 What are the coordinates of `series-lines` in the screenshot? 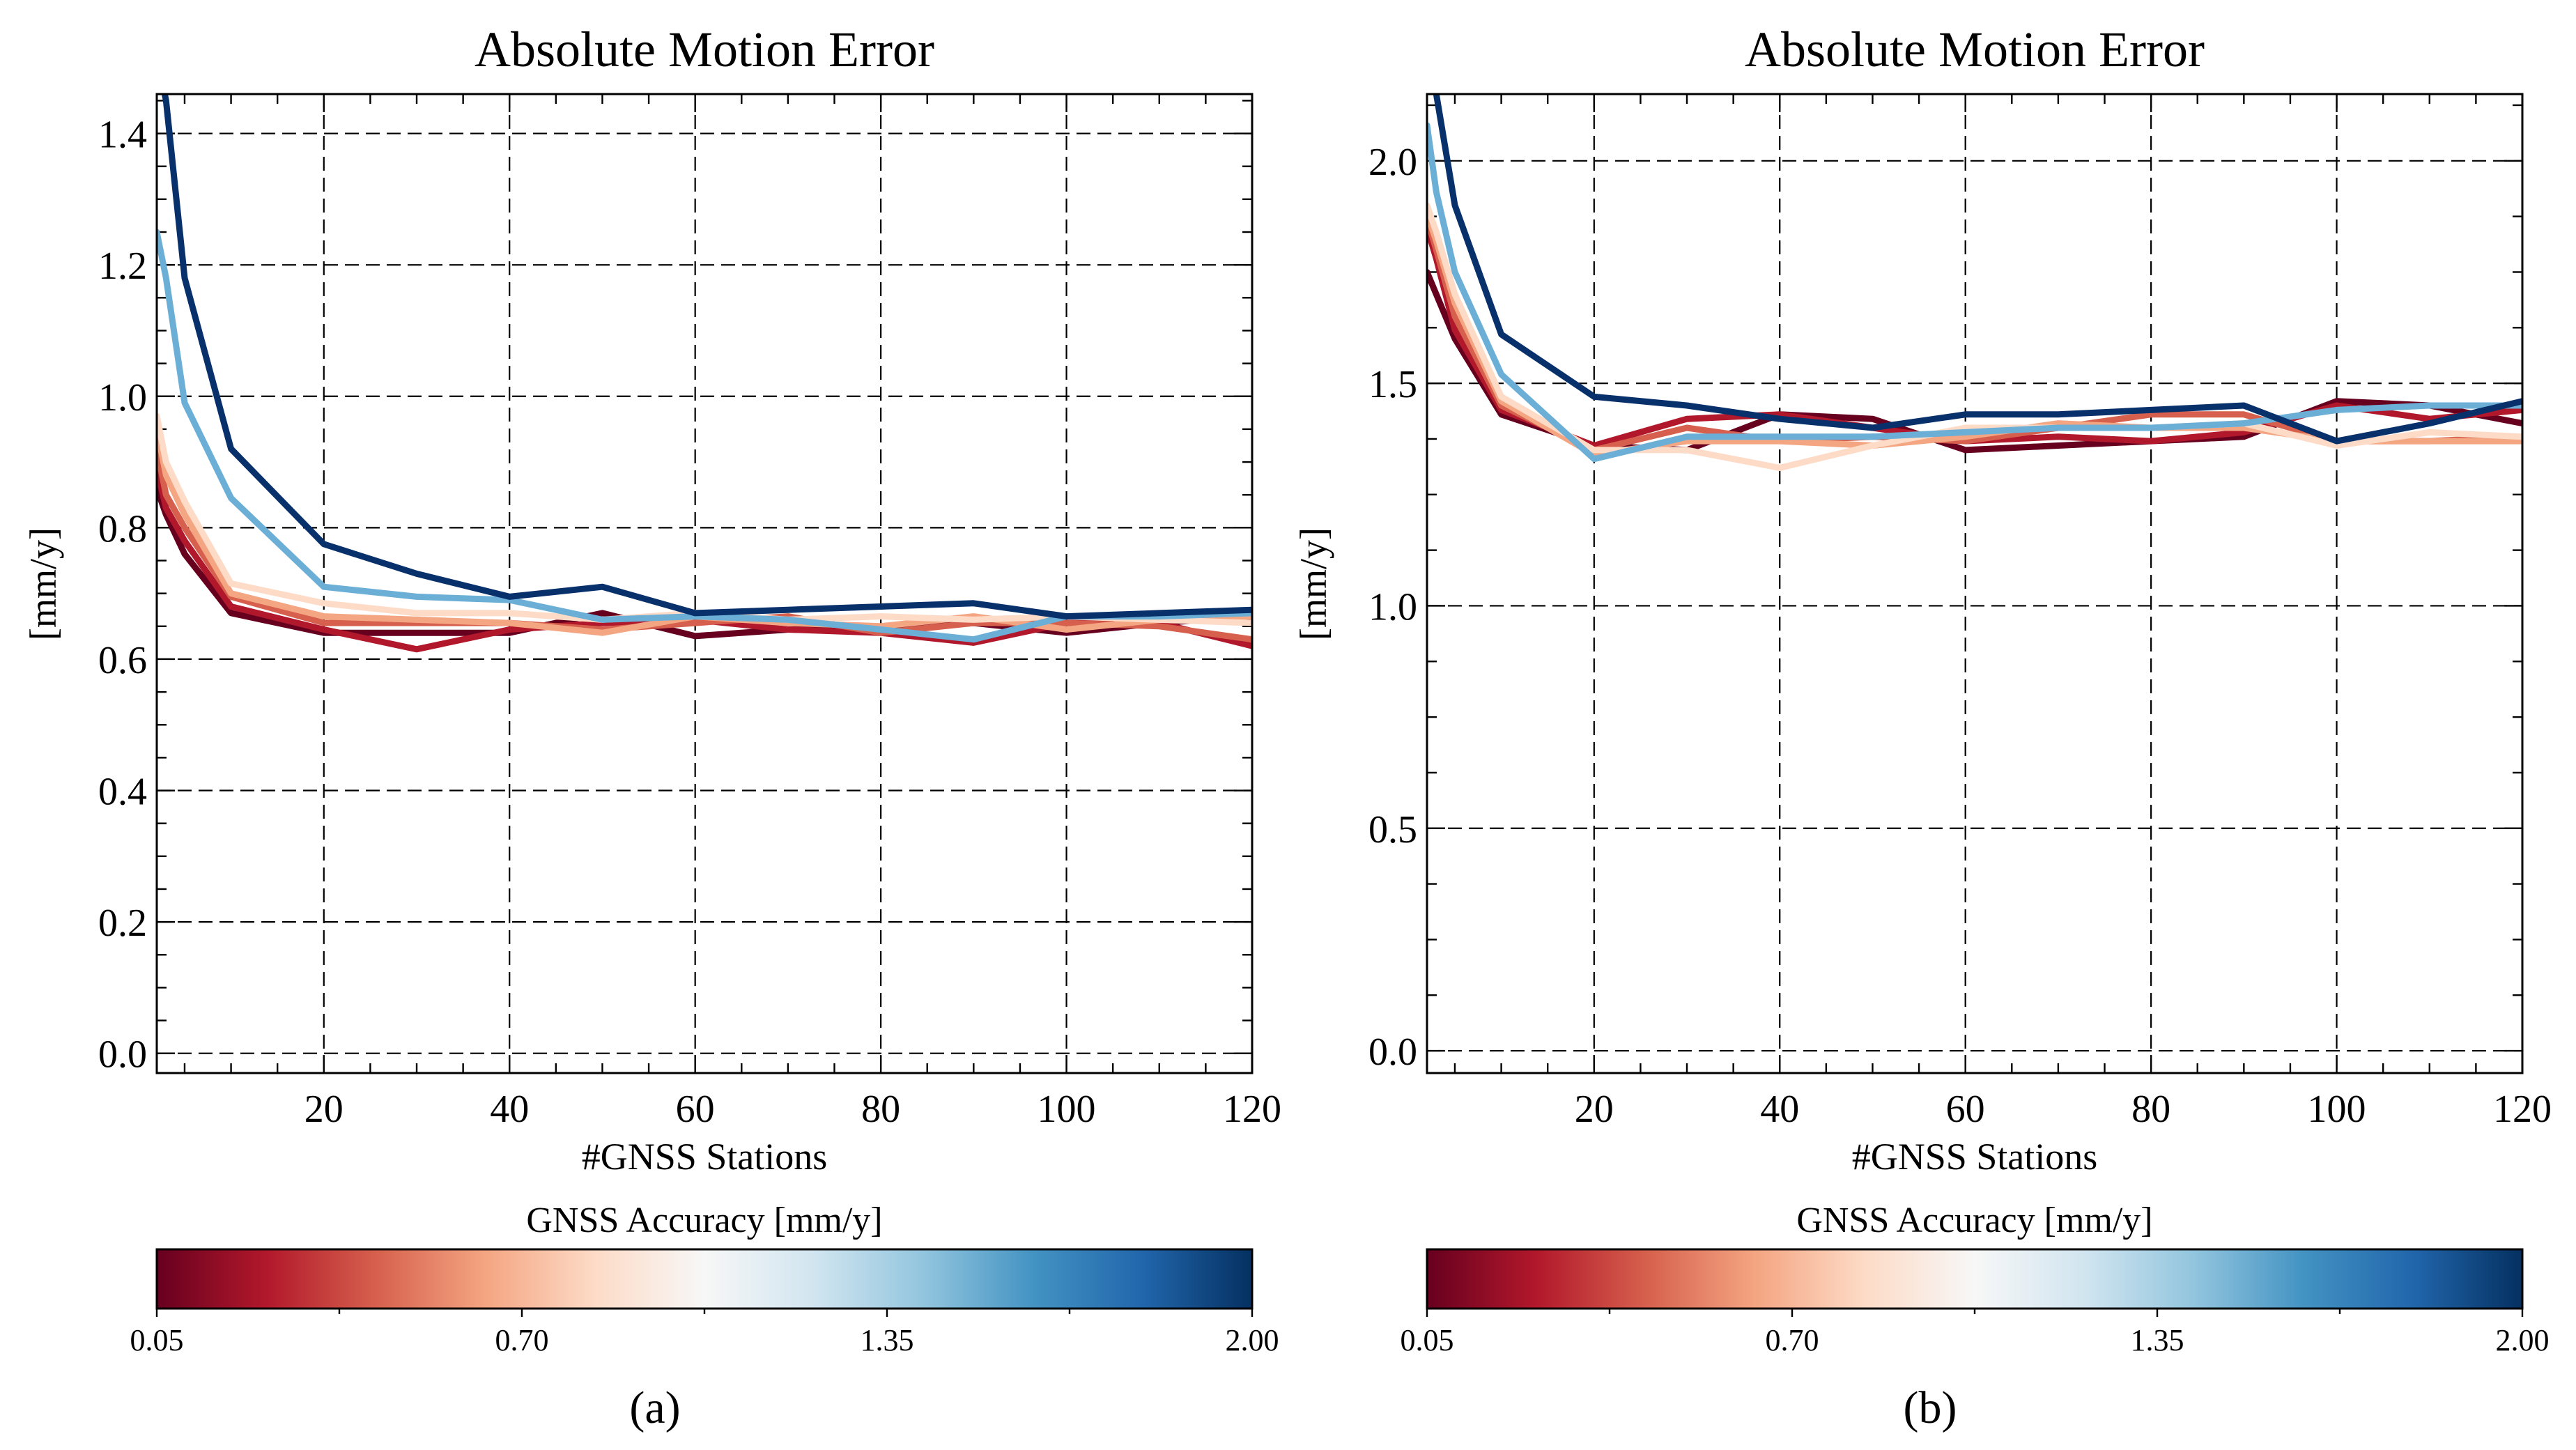 It's located at (1974, 282).